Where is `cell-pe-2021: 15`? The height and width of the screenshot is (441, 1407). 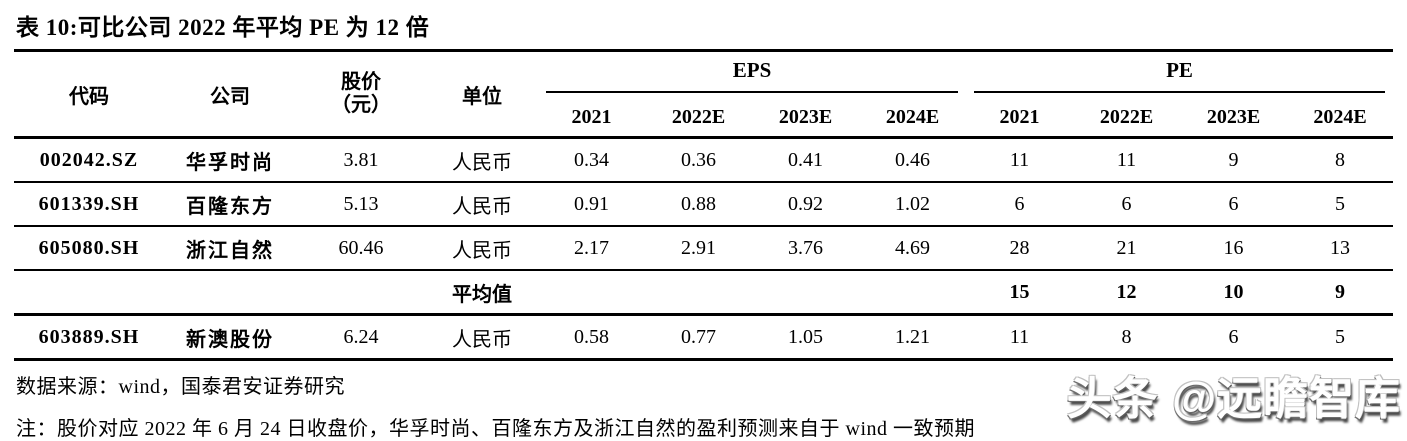
cell-pe-2021: 15 is located at coordinates (1020, 292).